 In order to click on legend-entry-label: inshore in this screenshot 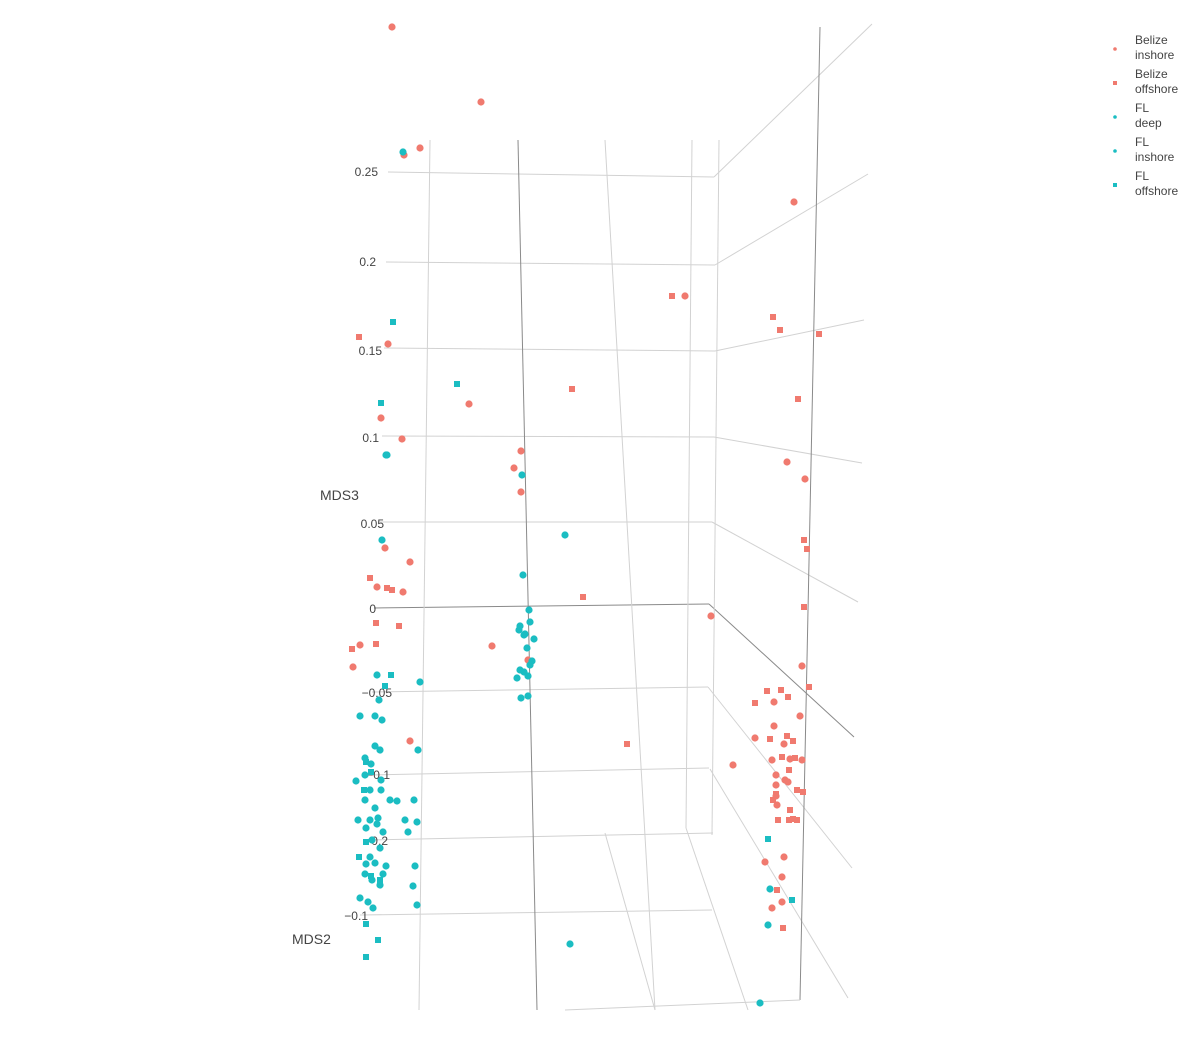, I will do `click(1155, 157)`.